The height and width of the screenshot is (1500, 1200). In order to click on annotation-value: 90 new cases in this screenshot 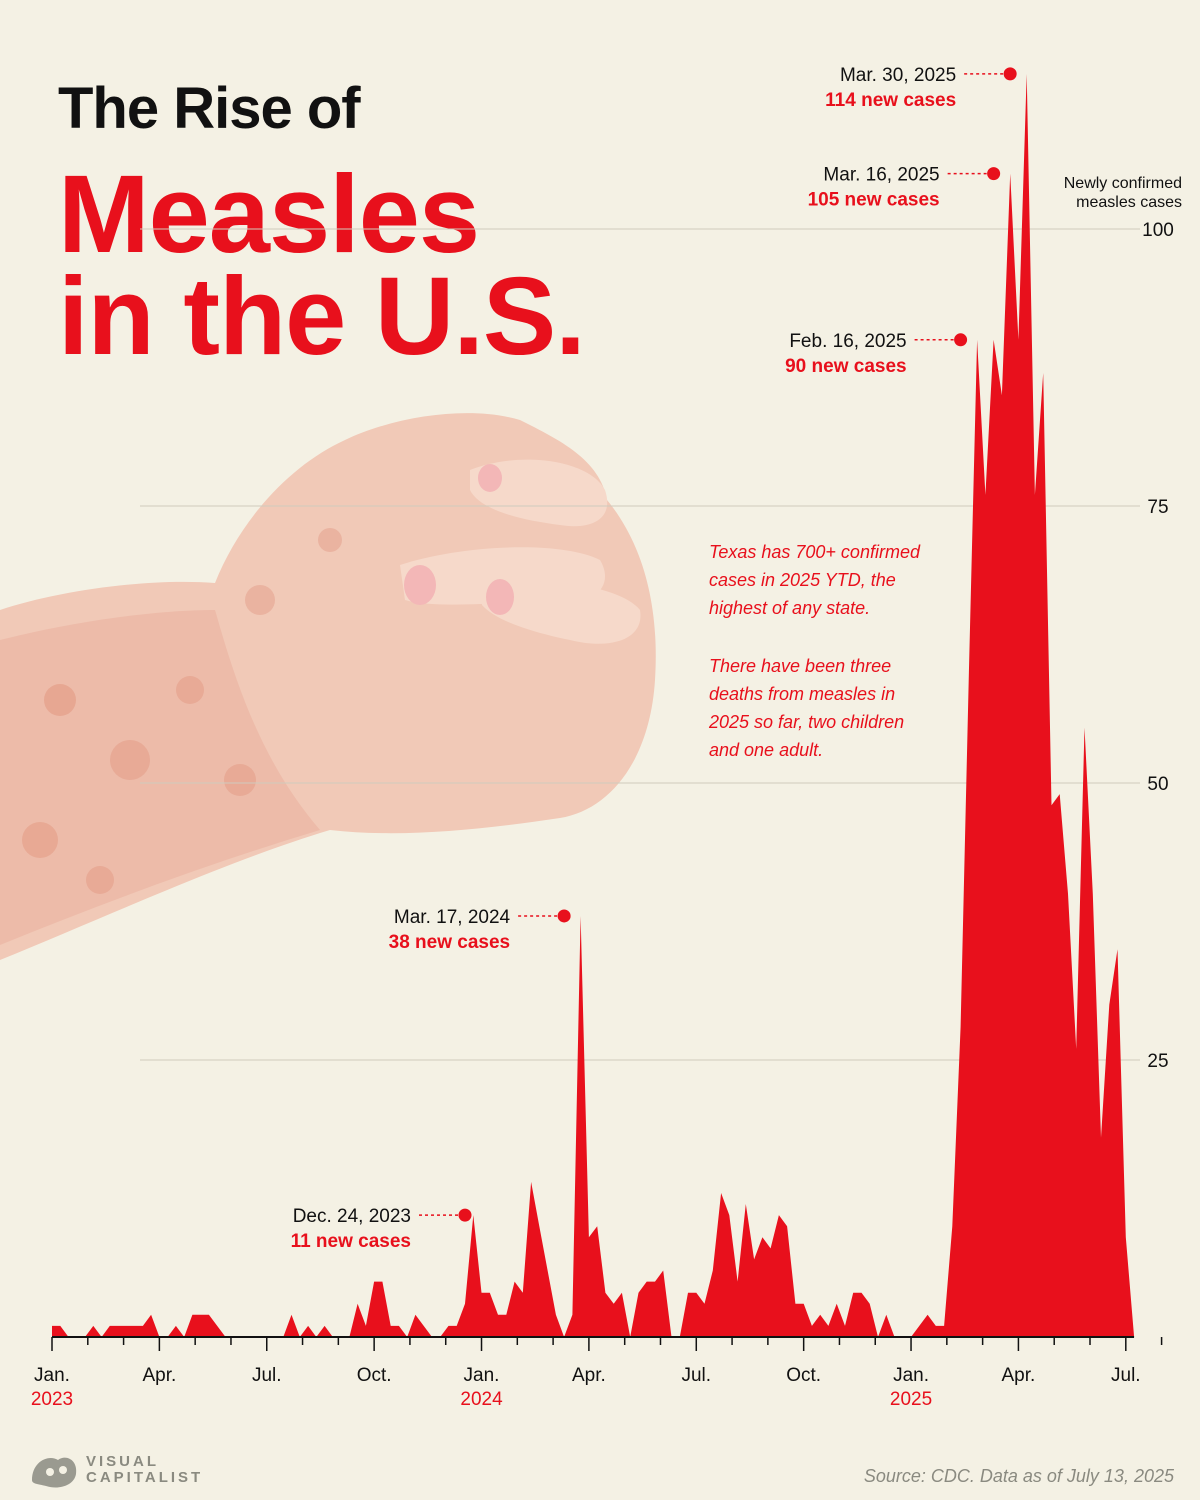, I will do `click(845, 366)`.